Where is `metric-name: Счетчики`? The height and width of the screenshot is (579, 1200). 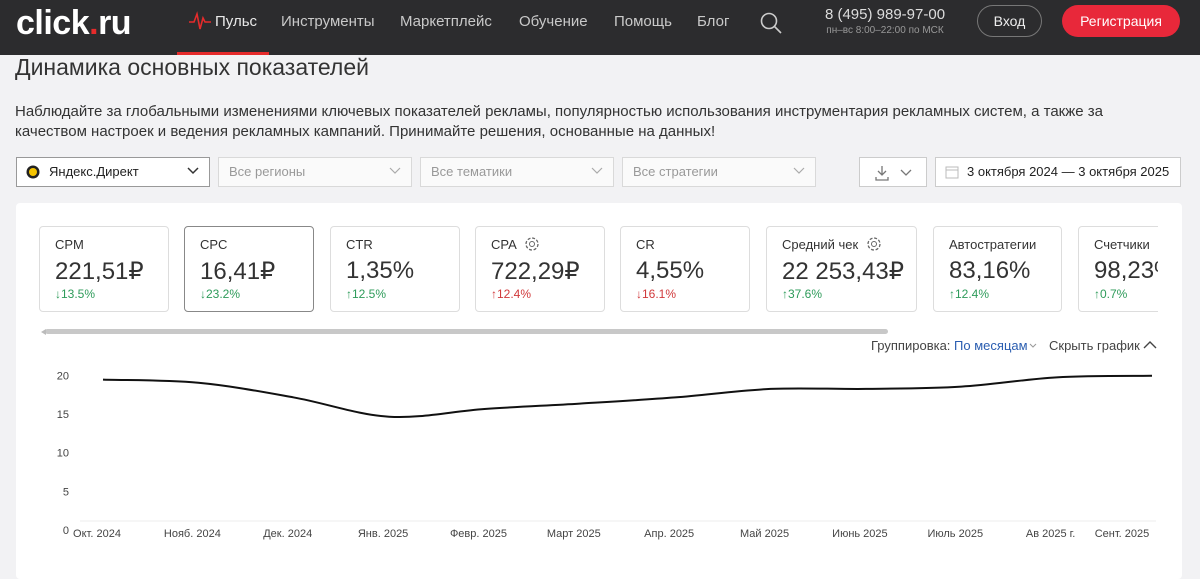 metric-name: Счетчики is located at coordinates (1122, 244).